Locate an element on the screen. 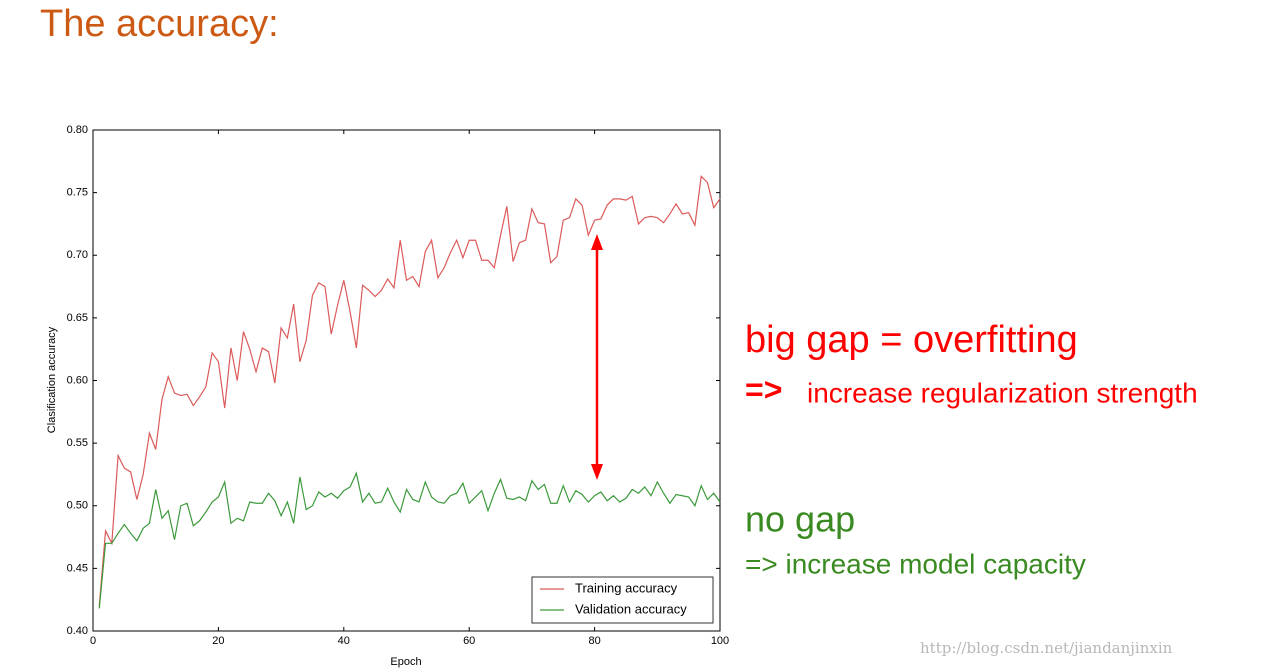 This screenshot has height=669, width=1274. overfit-heading: big gap = overfitting is located at coordinates (911, 340).